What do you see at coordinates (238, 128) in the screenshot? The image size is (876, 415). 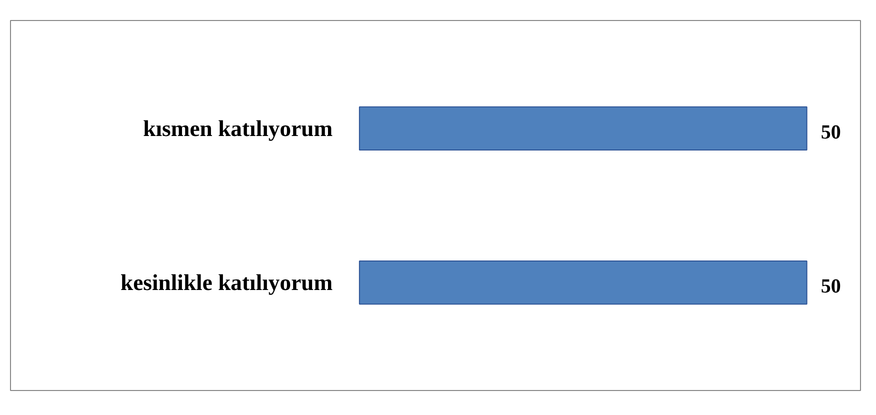 I see `y-tick-label: kısmen katılıyorum` at bounding box center [238, 128].